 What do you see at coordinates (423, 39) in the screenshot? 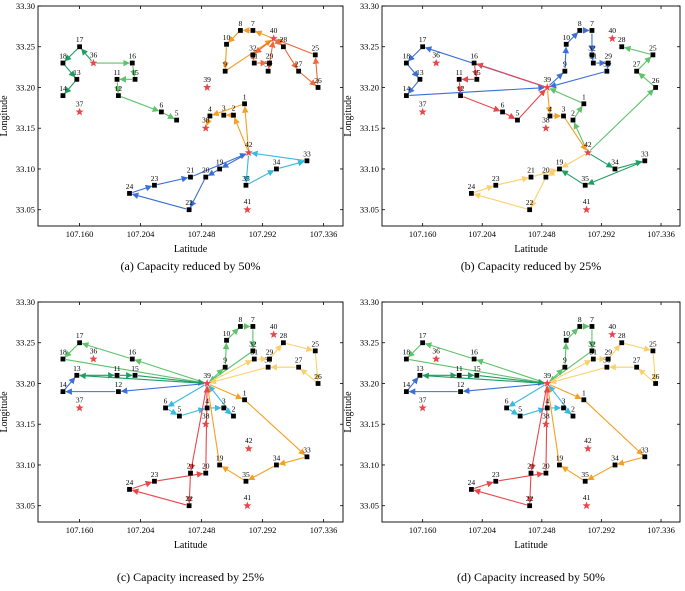
I see `customer-label-17: 17` at bounding box center [423, 39].